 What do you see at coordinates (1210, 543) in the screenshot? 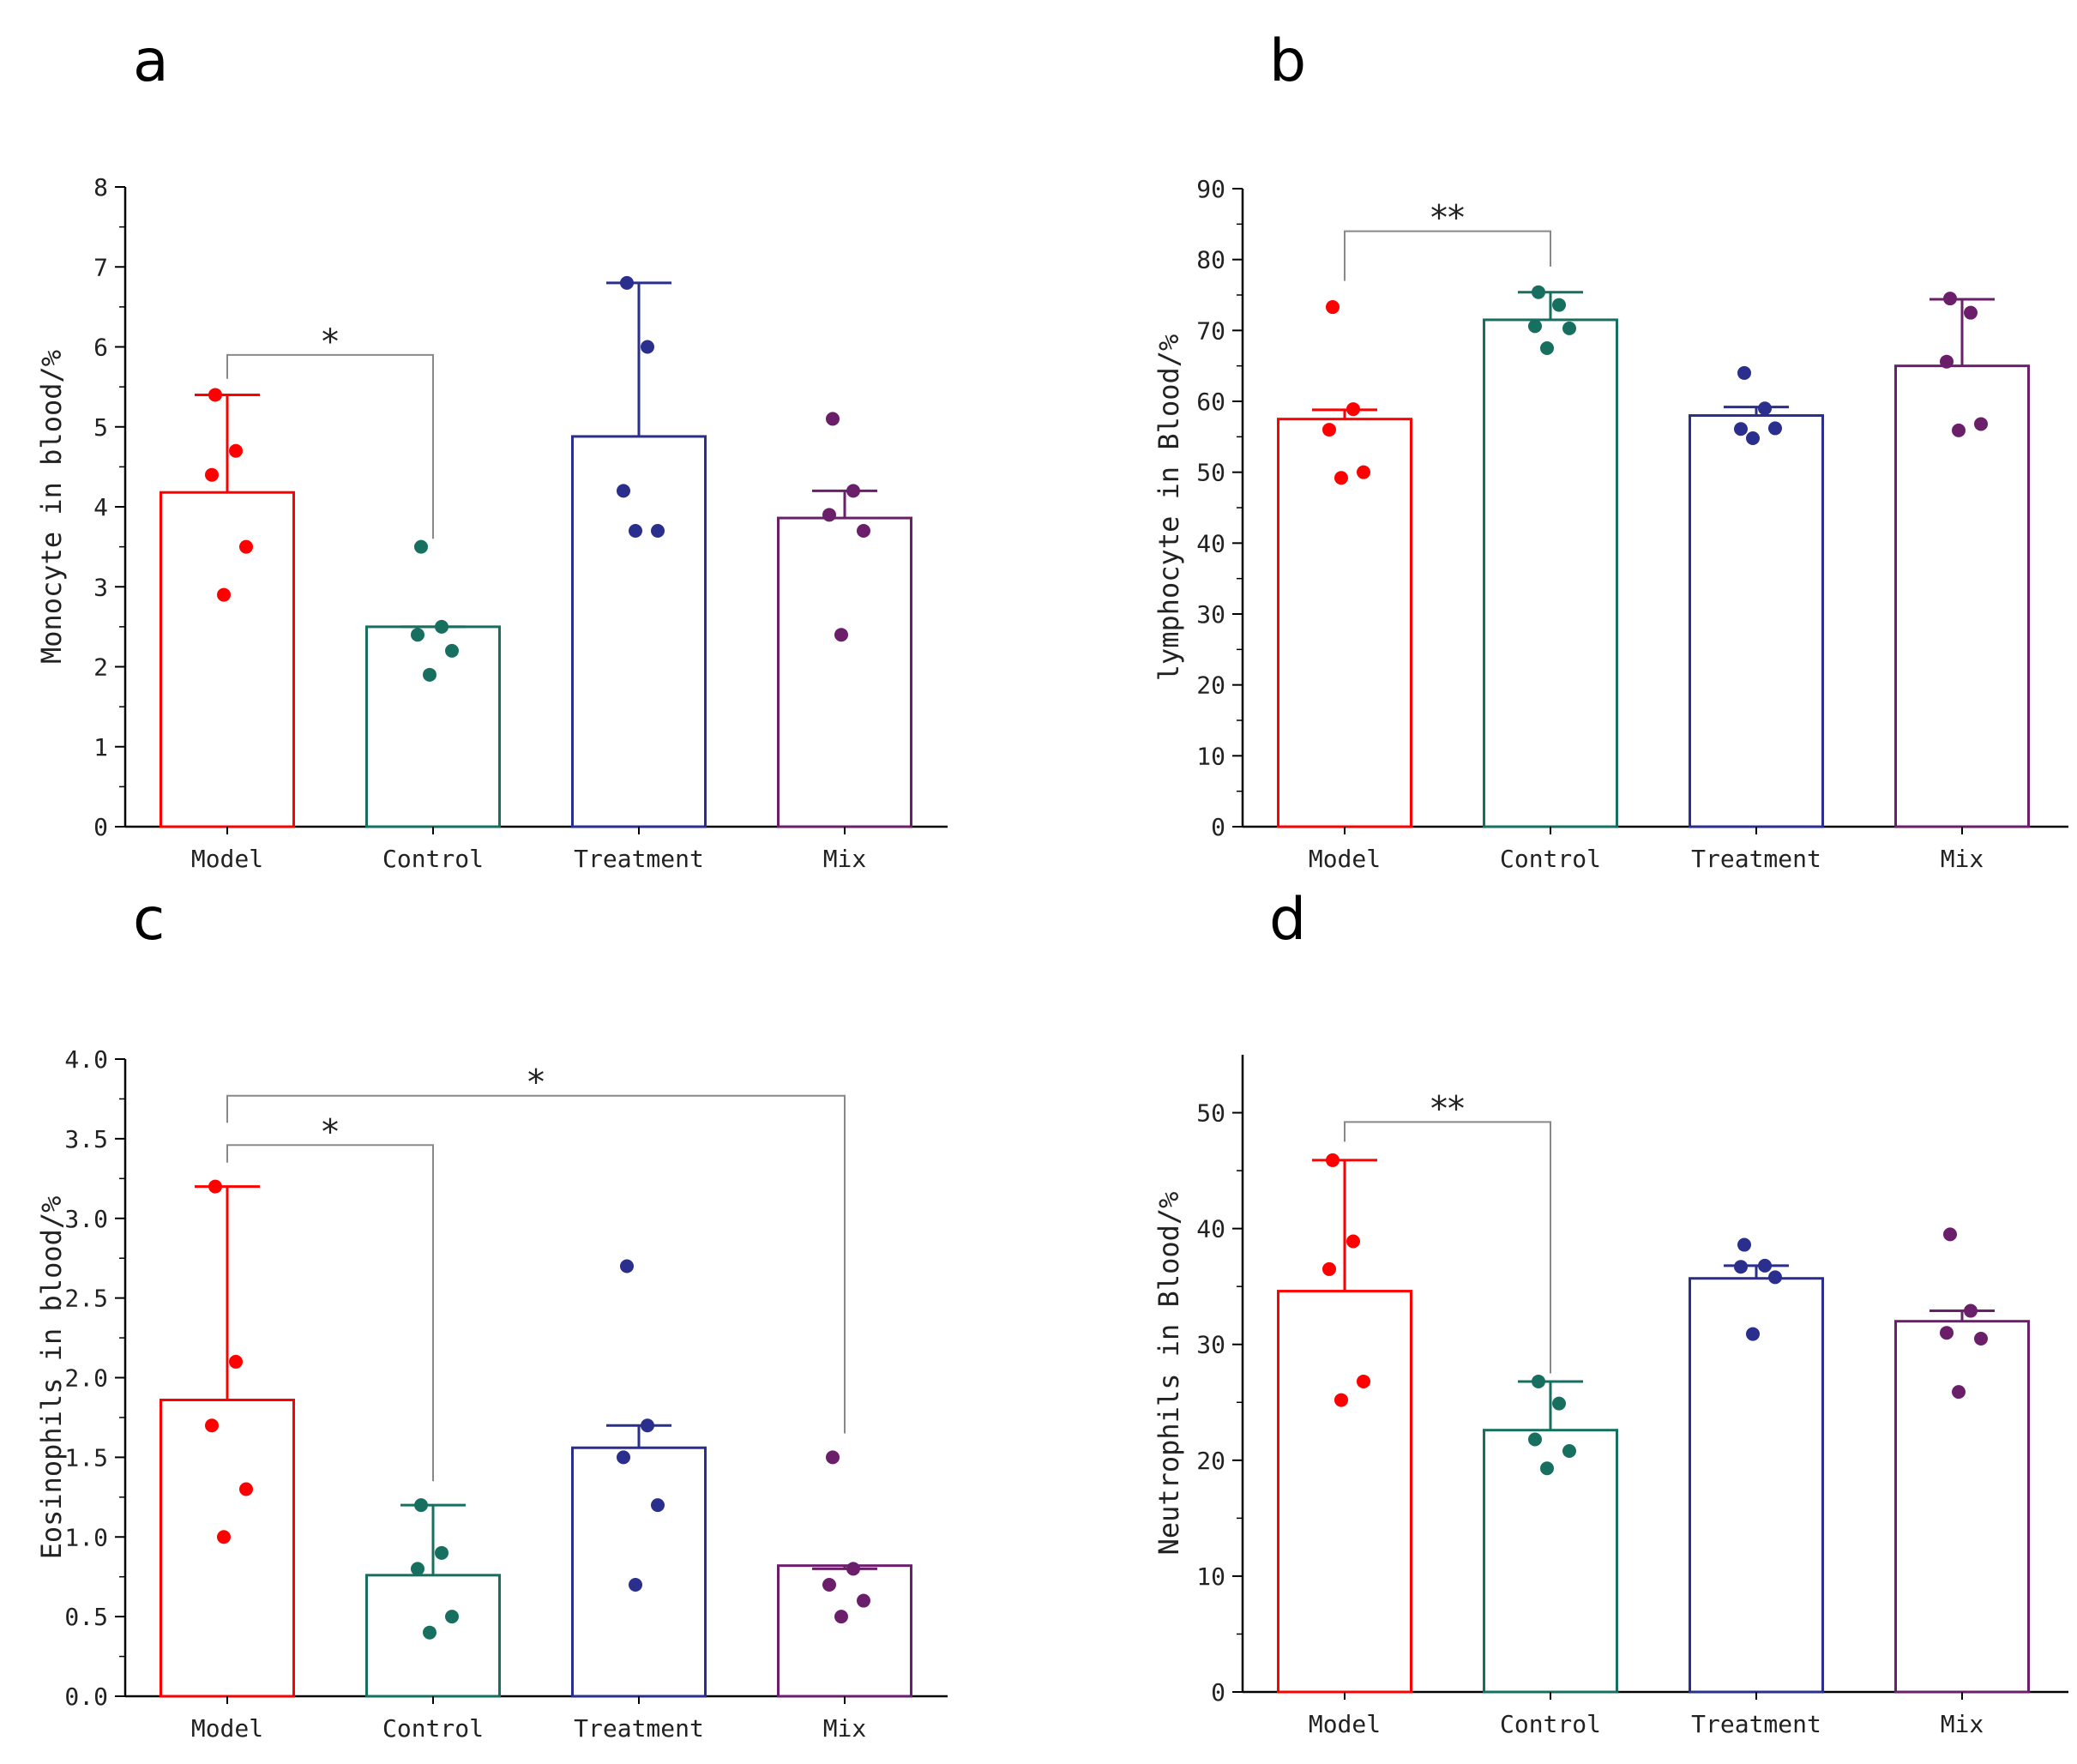
I see `y-tick-label: 40` at bounding box center [1210, 543].